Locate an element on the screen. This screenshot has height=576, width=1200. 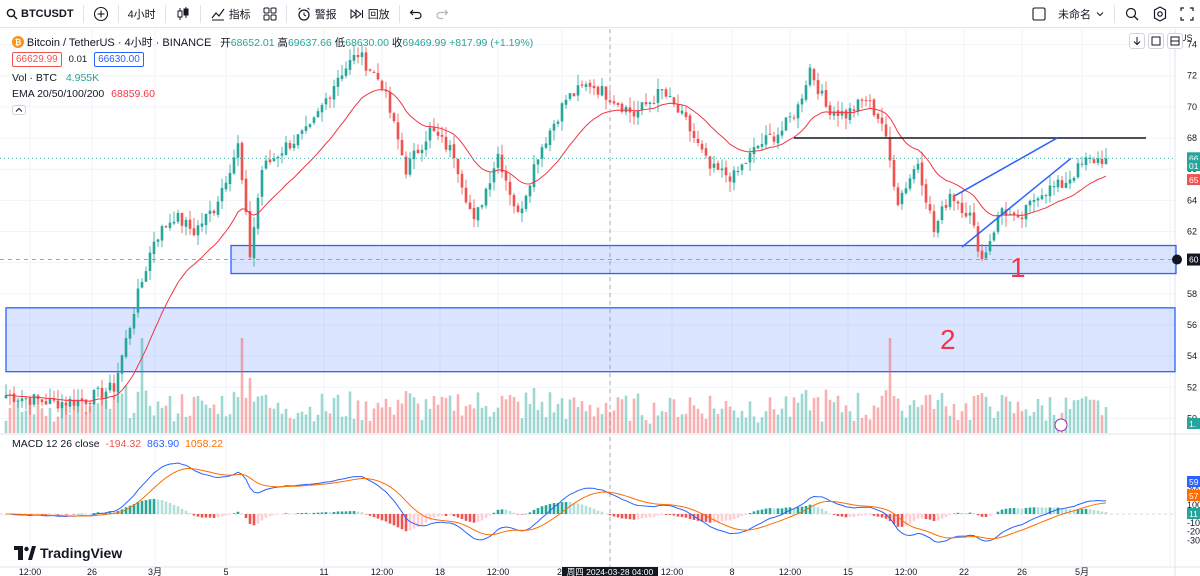
time-tick-label: 12:00 is located at coordinates (790, 571).